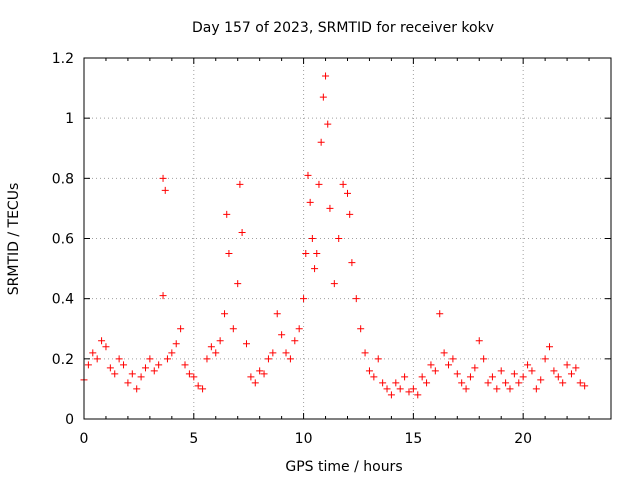  What do you see at coordinates (343, 467) in the screenshot?
I see `x-axis-label: GPS time / hours` at bounding box center [343, 467].